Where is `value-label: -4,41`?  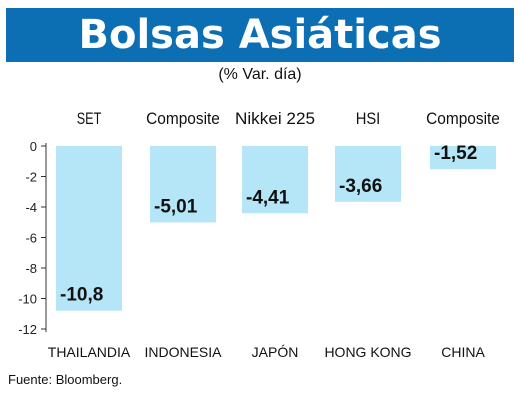 value-label: -4,41 is located at coordinates (268, 197).